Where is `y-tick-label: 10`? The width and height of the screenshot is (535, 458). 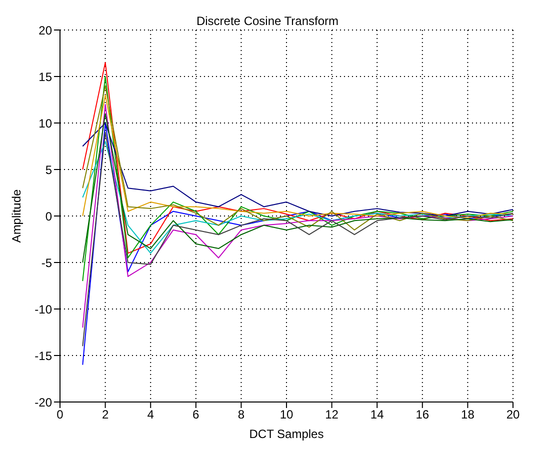 y-tick-label: 10 is located at coordinates (45, 123).